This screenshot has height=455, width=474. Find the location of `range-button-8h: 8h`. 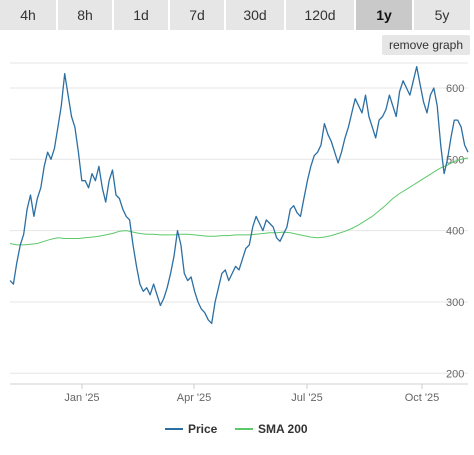

range-button-8h: 8h is located at coordinates (85, 15).